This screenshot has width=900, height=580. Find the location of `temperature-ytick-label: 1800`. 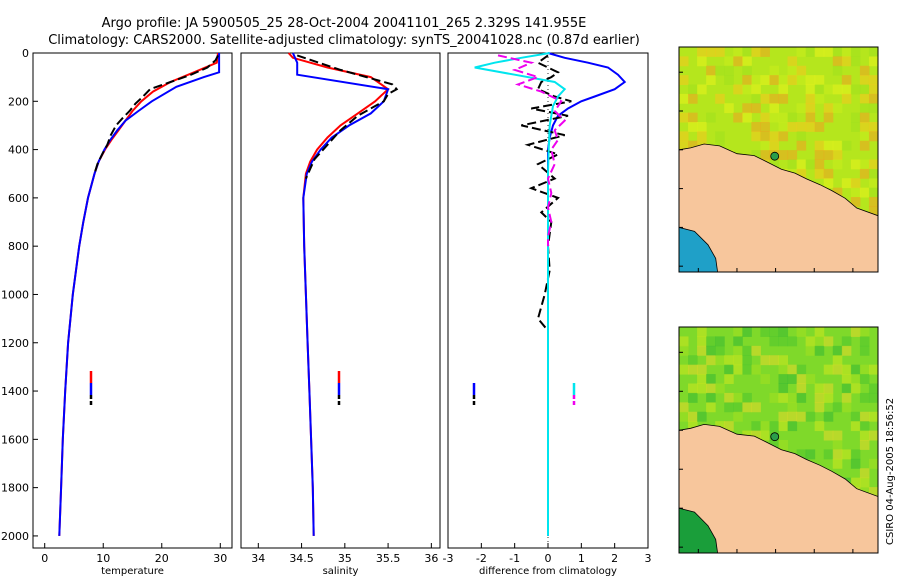

temperature-ytick-label: 1800 is located at coordinates (15, 488).